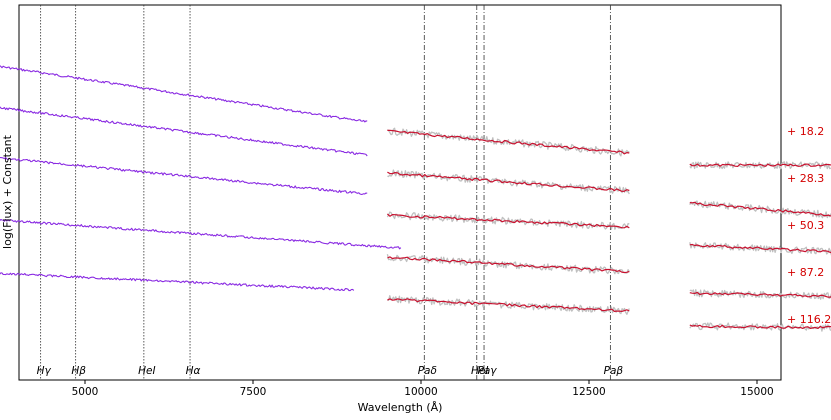  I want to click on line-marker-label: Paβ, so click(614, 371).